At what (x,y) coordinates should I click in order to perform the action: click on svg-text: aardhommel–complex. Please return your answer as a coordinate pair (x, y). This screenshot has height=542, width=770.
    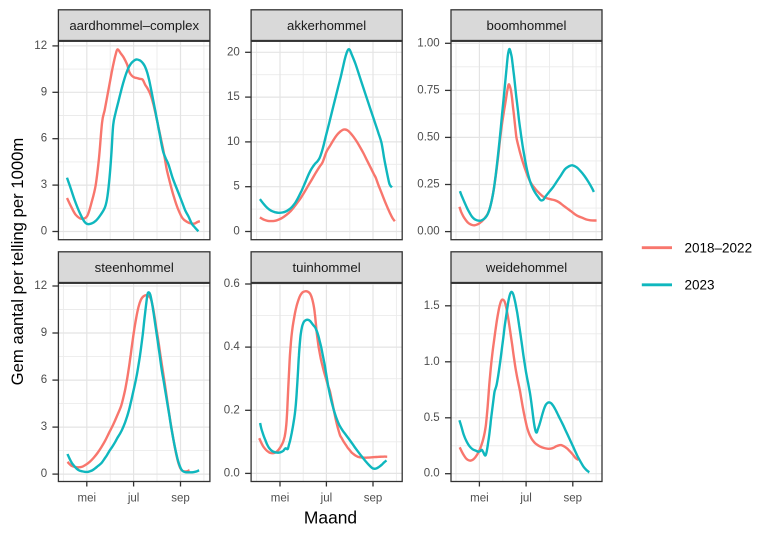
    Looking at the image, I should click on (134, 25).